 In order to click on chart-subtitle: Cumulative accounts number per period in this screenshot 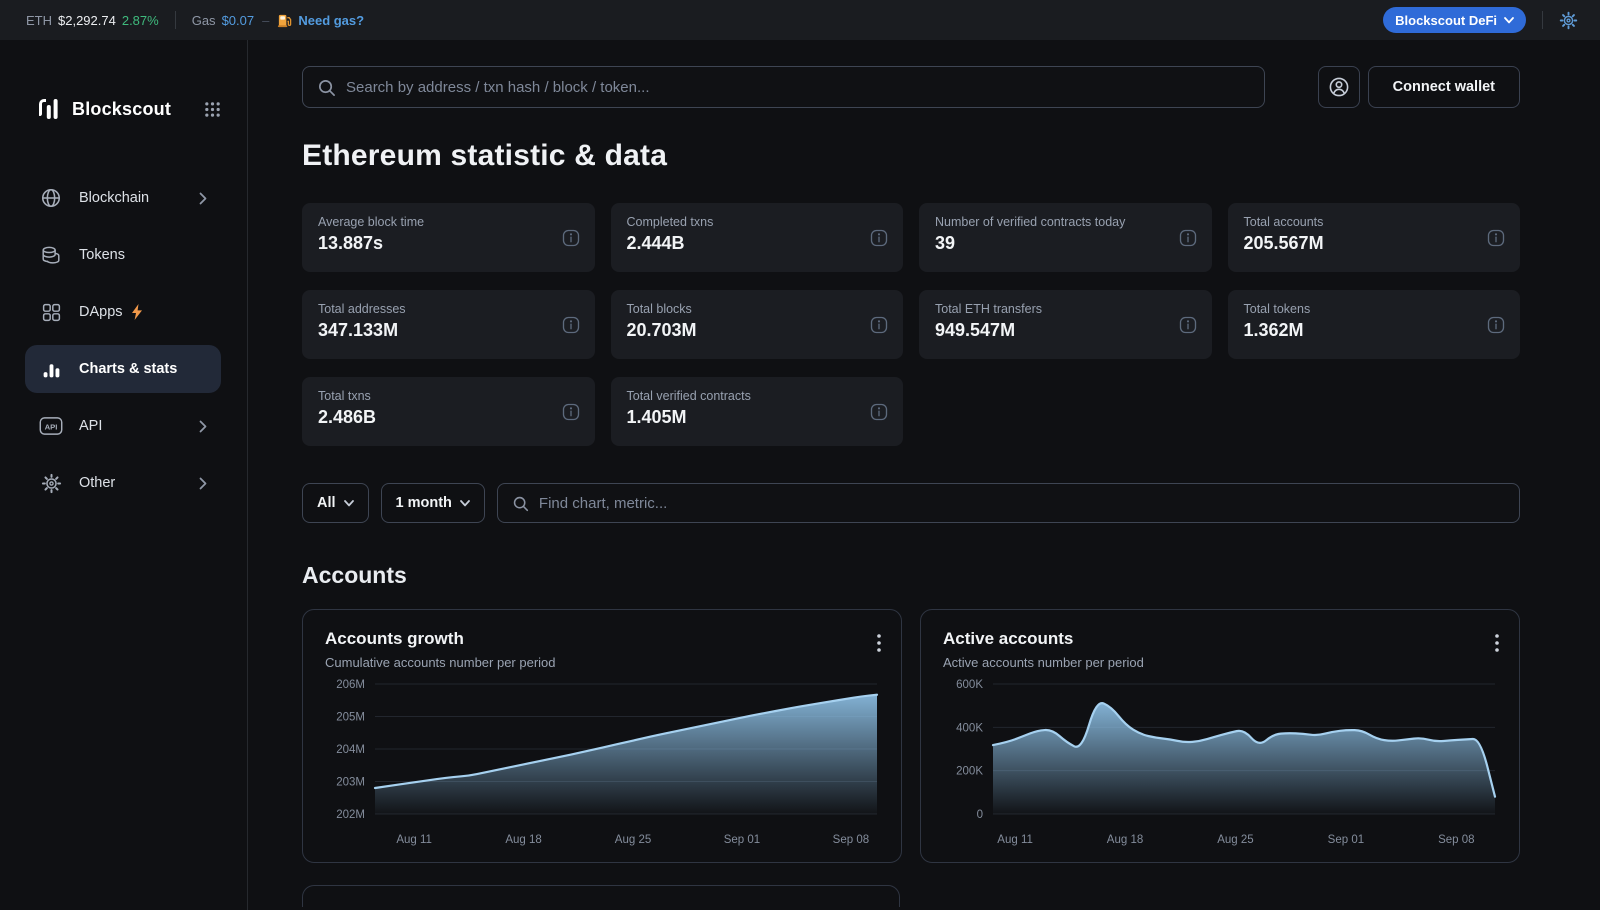, I will do `click(440, 662)`.